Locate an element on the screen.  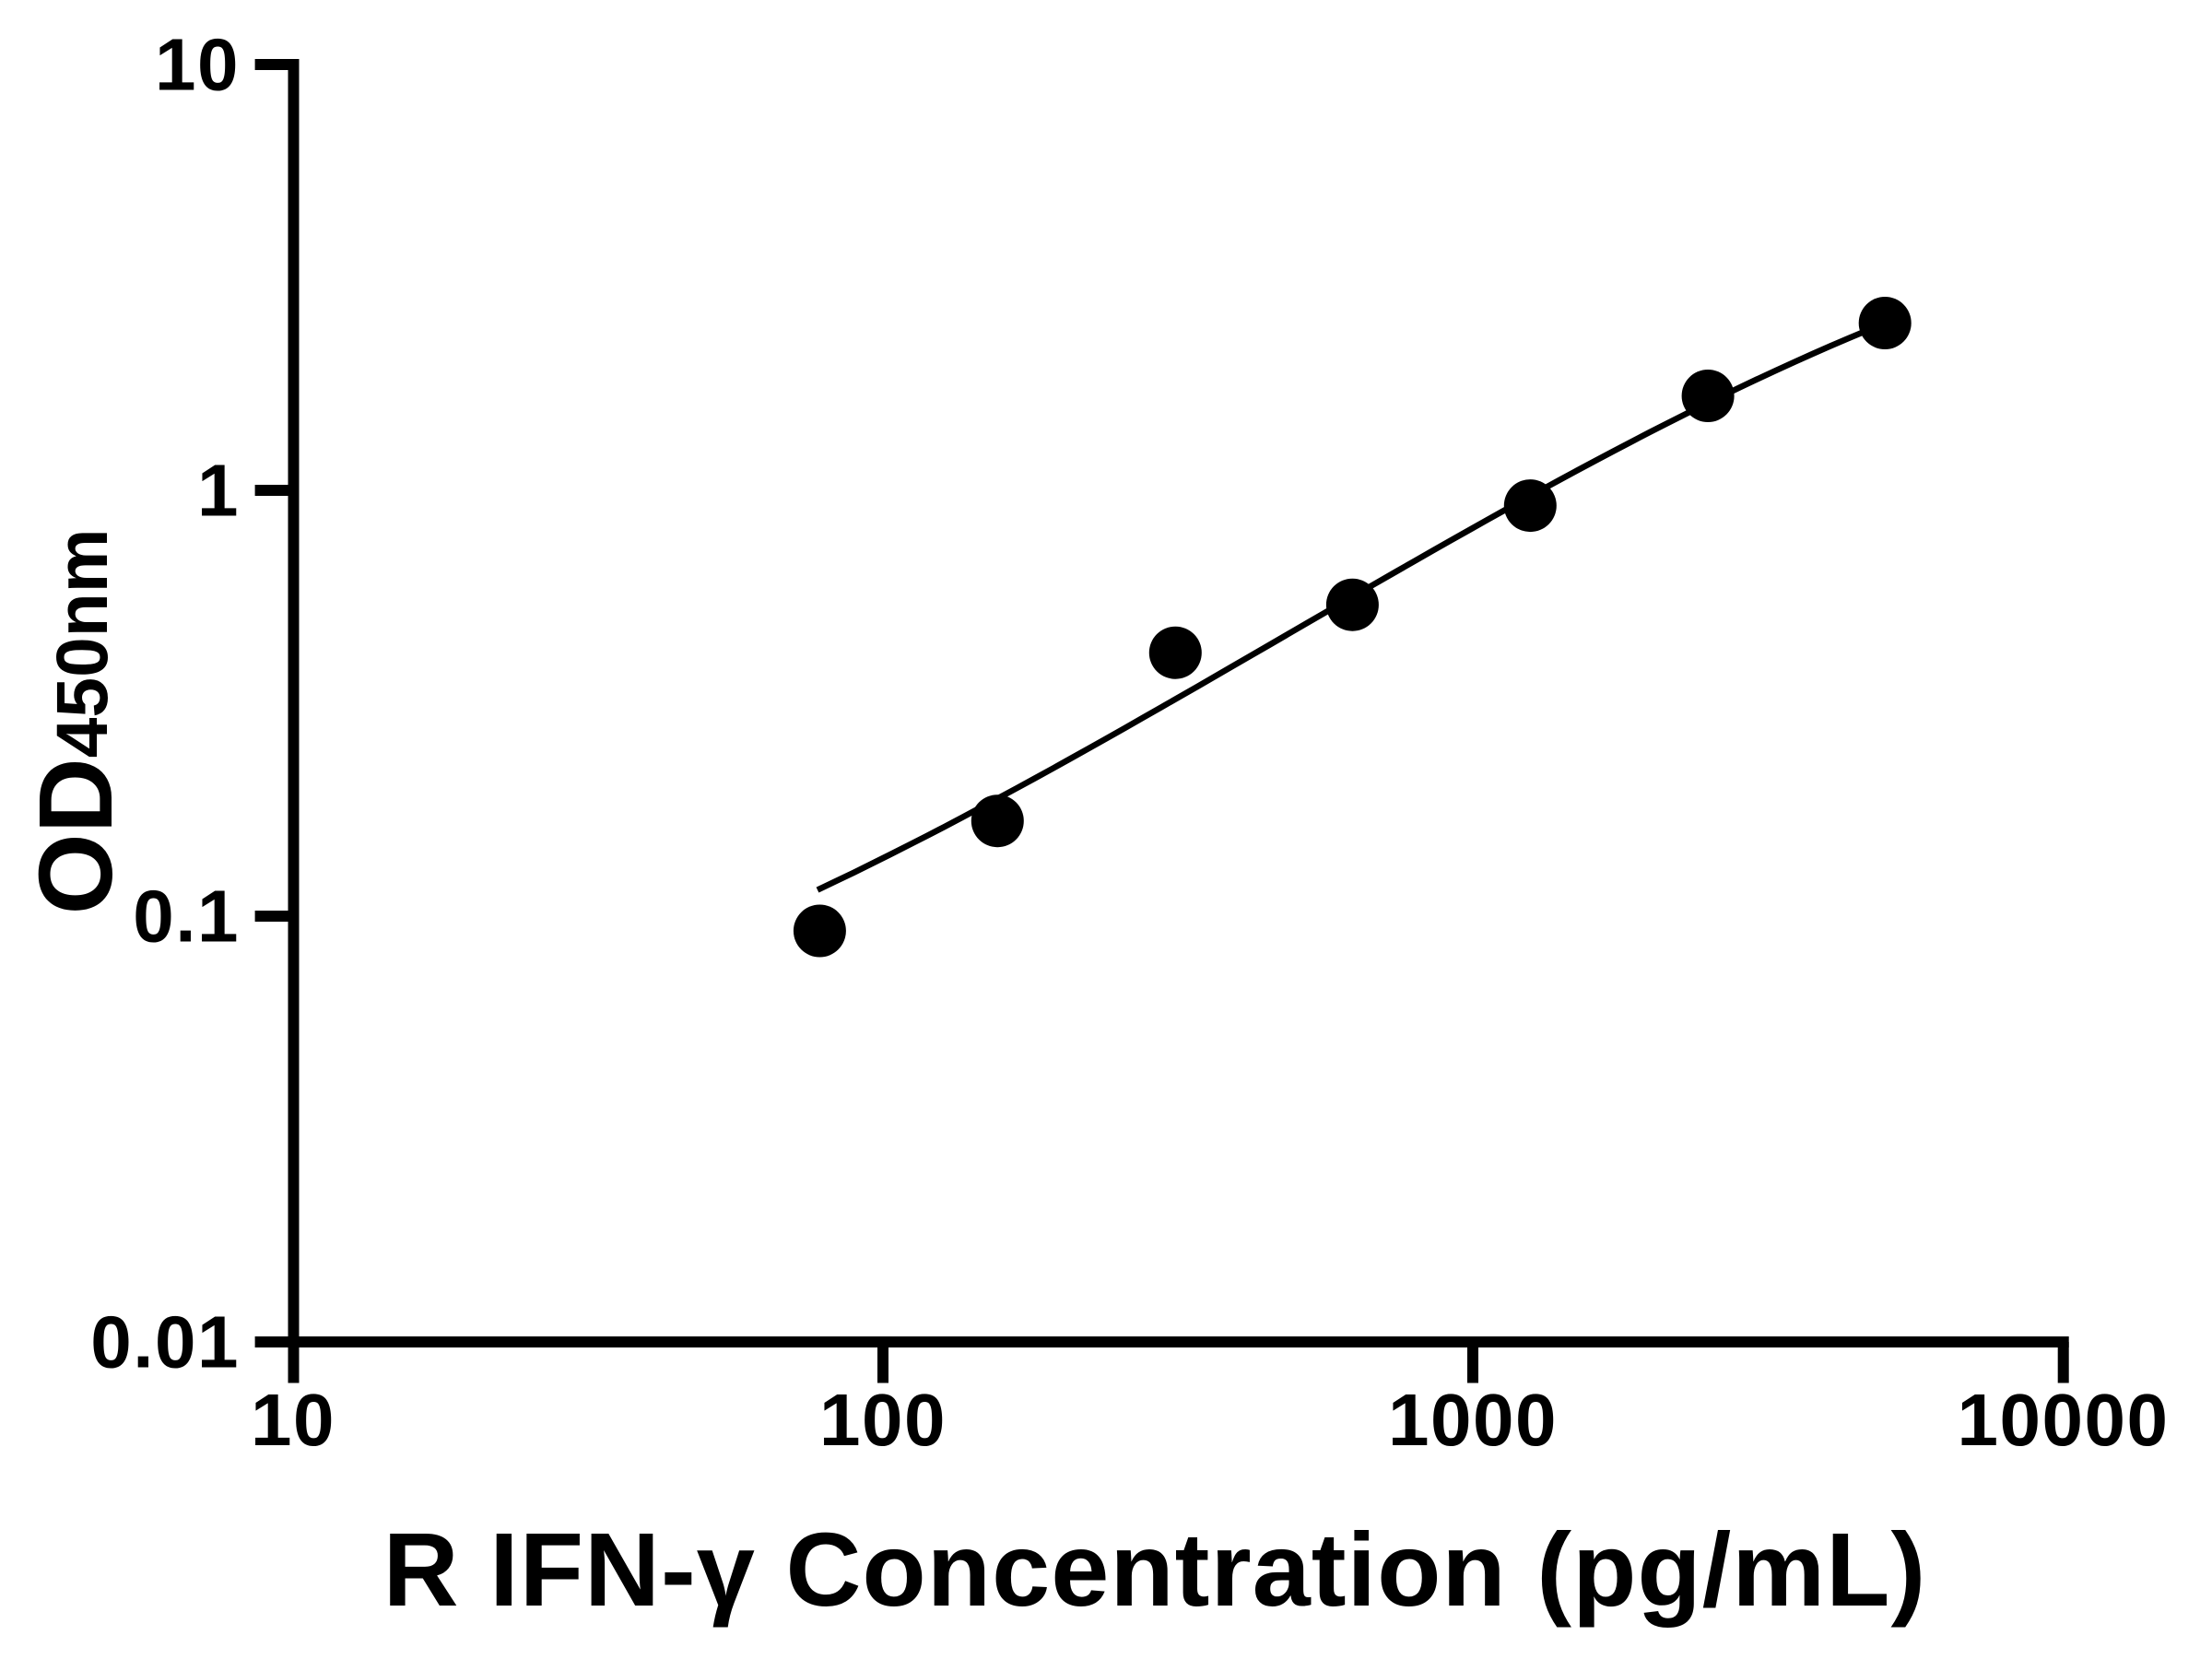
svg-text: R IFN-γ Concentration (pg/mL) is located at coordinates (1155, 1570).